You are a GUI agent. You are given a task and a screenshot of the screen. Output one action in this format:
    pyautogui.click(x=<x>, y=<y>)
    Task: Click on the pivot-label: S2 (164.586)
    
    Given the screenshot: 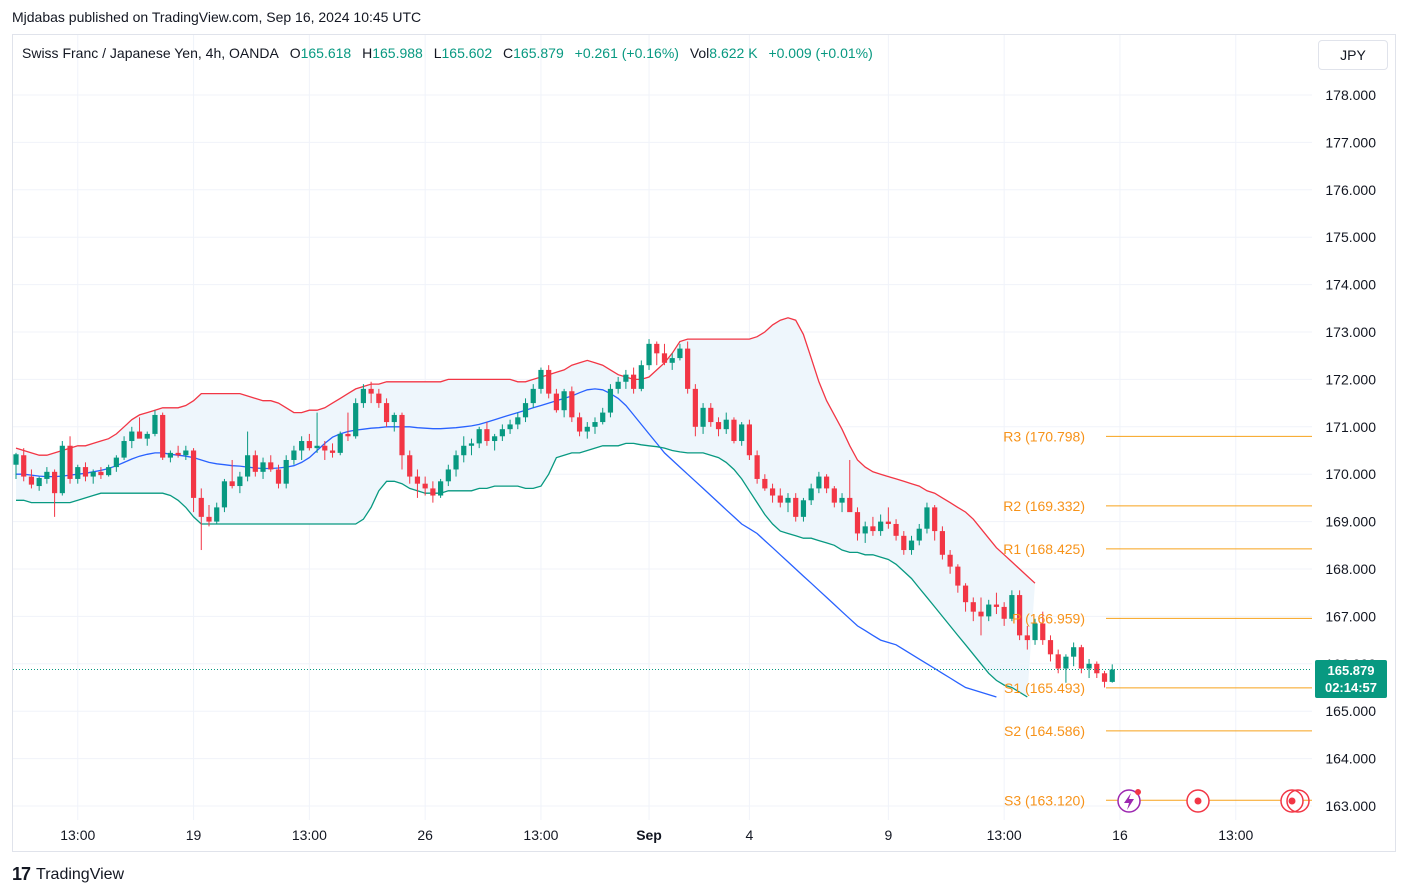 What is the action you would take?
    pyautogui.click(x=1044, y=731)
    